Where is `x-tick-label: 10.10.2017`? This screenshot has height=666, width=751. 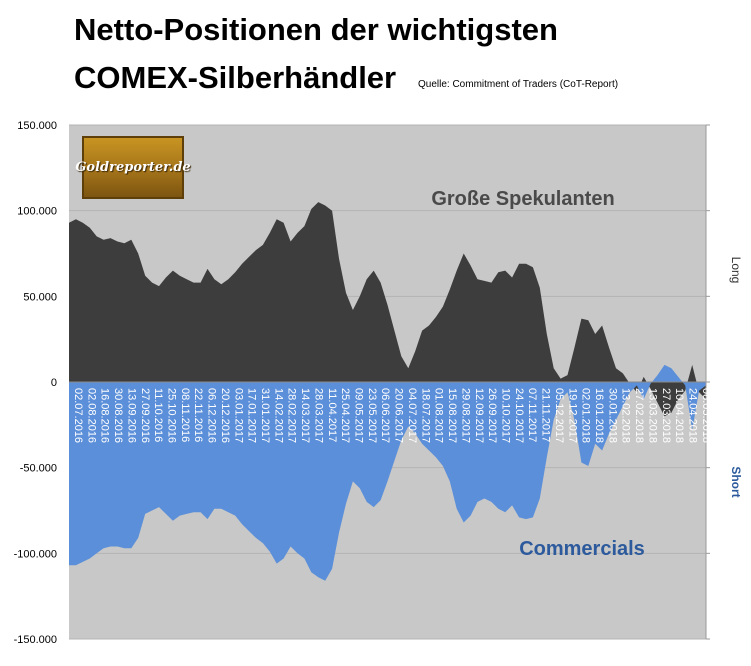 x-tick-label: 10.10.2017 is located at coordinates (506, 415).